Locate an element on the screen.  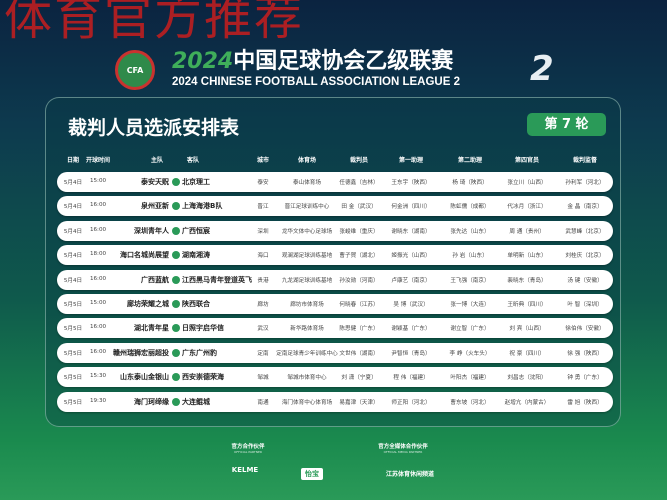
fourth-official: 周 通（贵州） is located at coordinates (527, 231).